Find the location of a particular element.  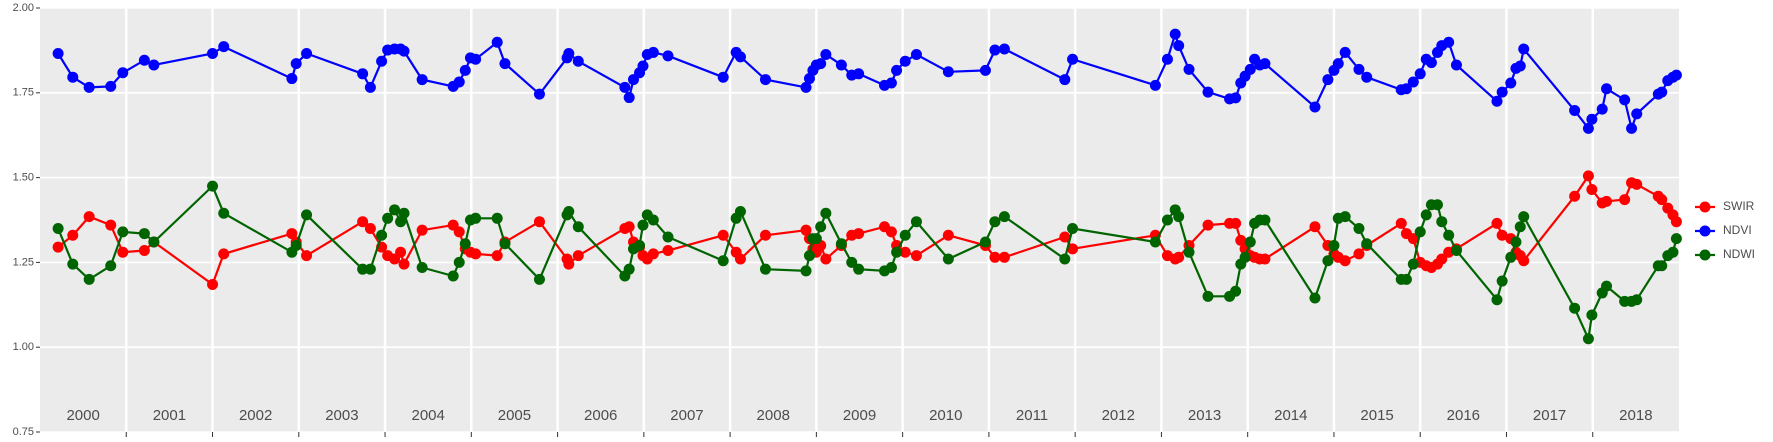

y-tick-label: 2.00 is located at coordinates (23, 8).